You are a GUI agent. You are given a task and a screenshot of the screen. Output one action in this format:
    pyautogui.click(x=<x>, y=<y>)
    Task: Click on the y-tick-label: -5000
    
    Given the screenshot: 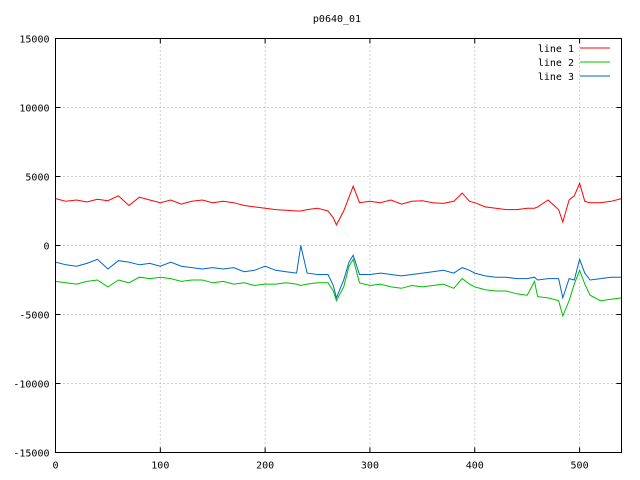 What is the action you would take?
    pyautogui.click(x=34, y=316)
    